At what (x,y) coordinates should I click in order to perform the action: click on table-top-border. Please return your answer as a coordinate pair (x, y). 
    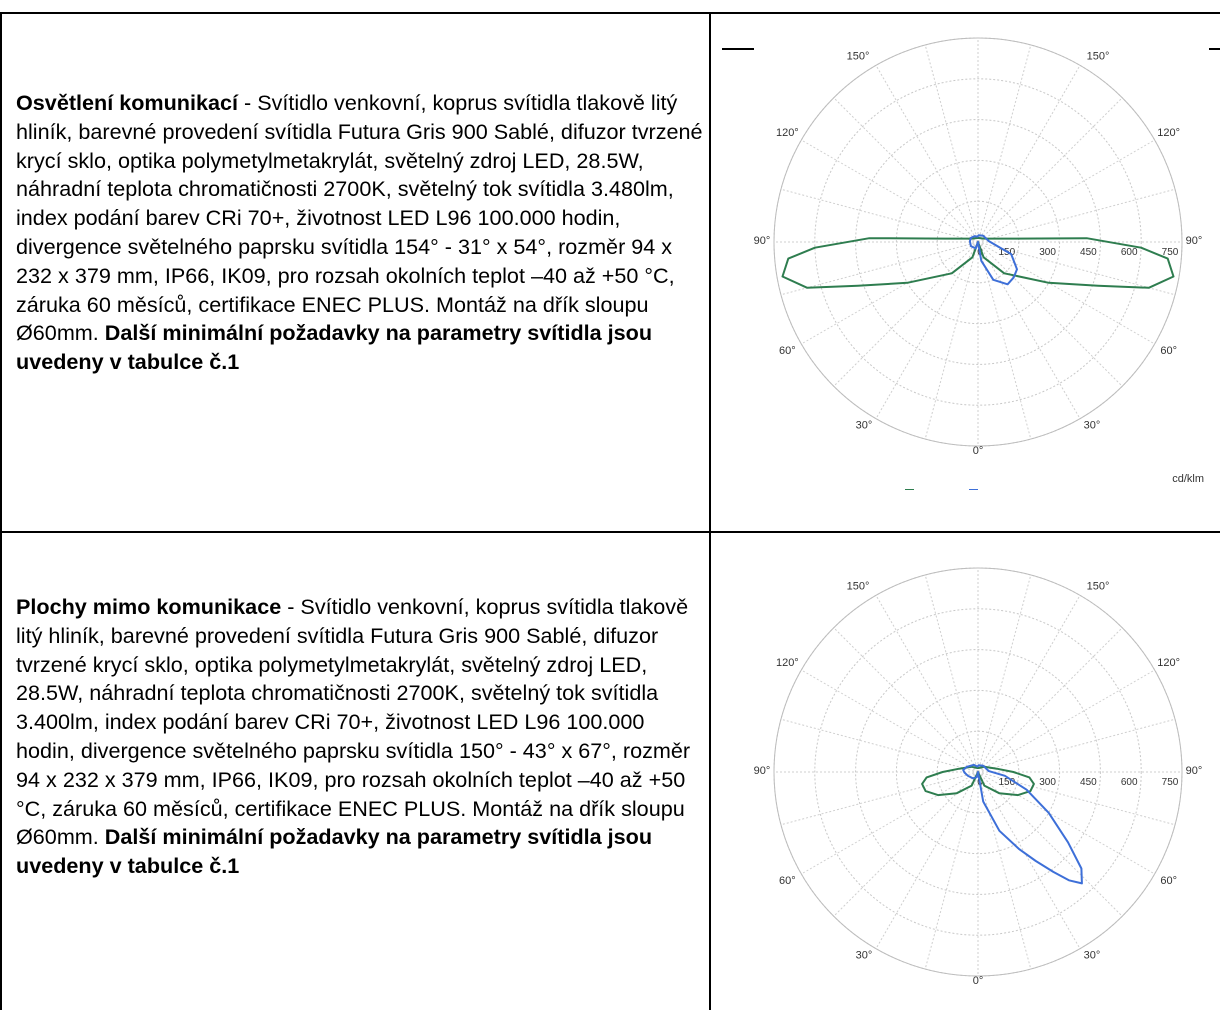
    Looking at the image, I should click on (610, 13).